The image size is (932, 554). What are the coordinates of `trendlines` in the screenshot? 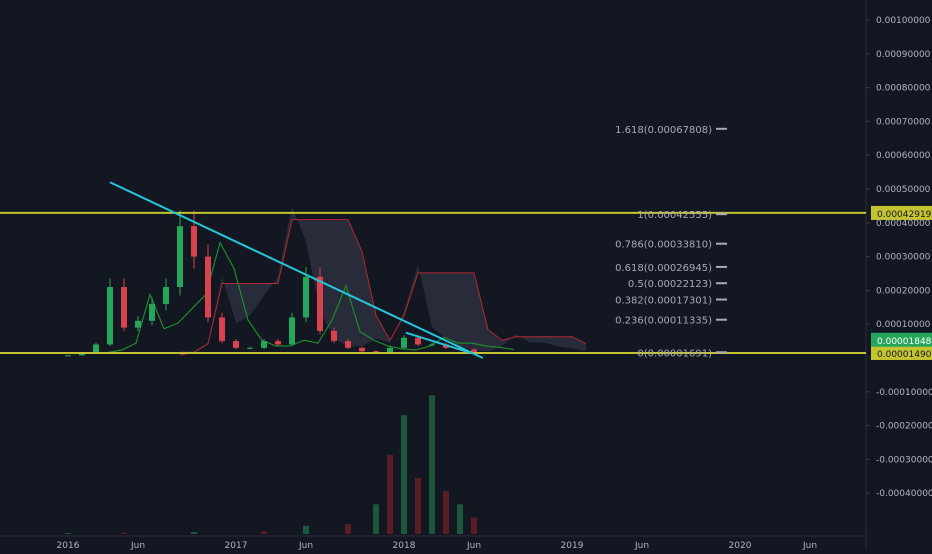 It's located at (296, 270).